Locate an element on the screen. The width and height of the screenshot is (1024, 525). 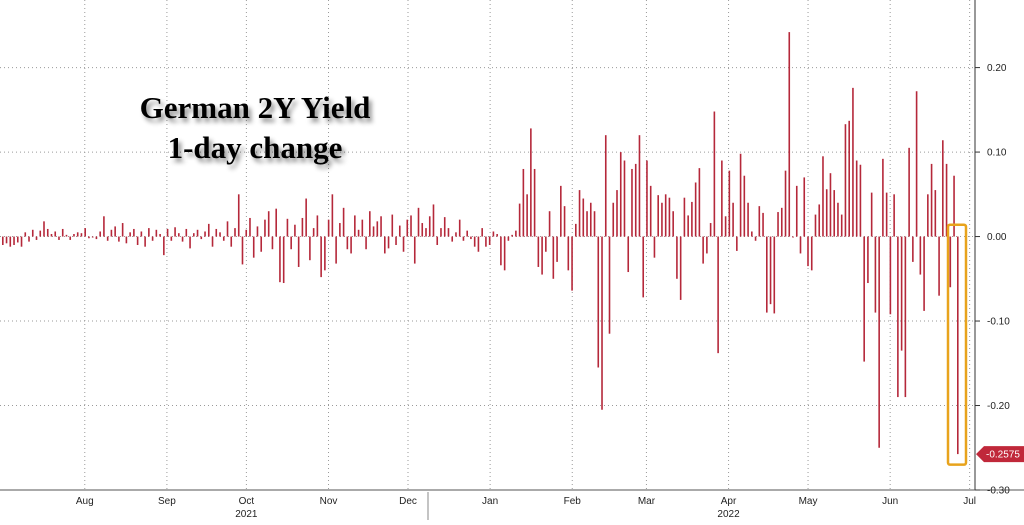
chart-subtitle: 1-day change is located at coordinates (255, 147).